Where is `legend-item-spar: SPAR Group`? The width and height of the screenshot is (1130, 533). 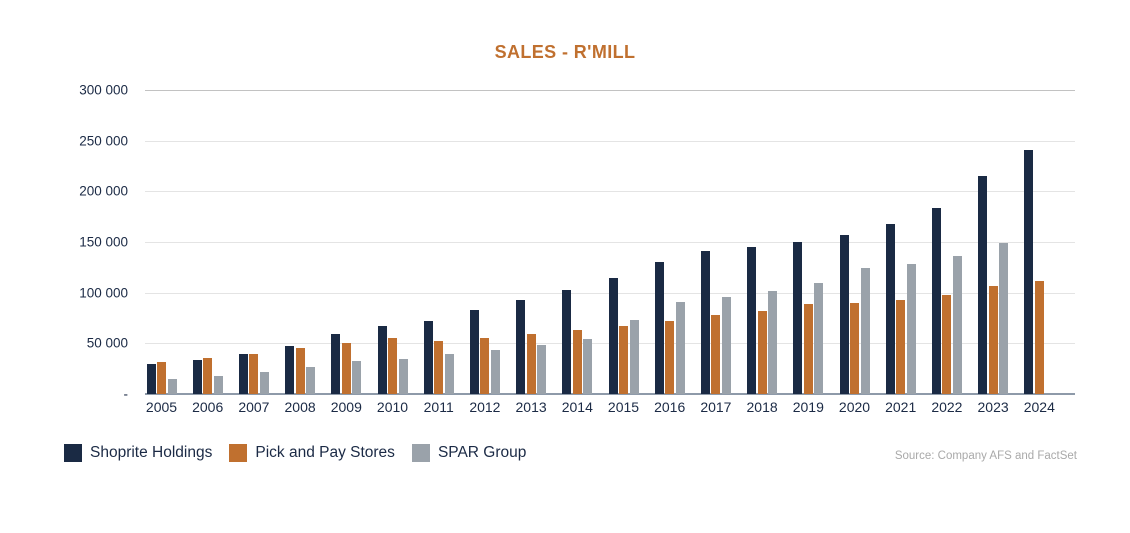
legend-item-spar: SPAR Group is located at coordinates (468, 453).